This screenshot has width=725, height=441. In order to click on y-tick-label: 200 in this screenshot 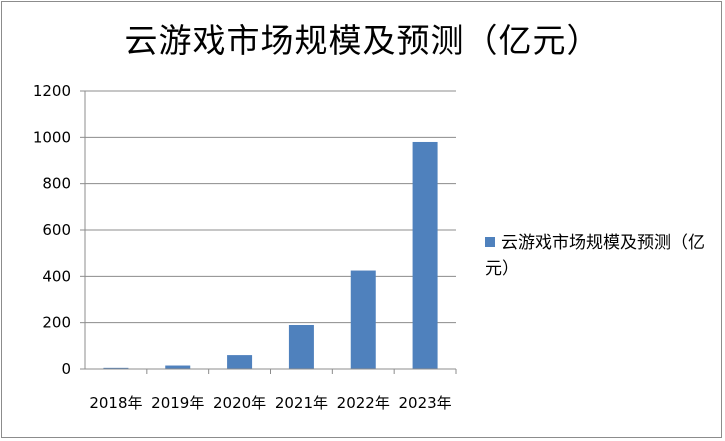, I will do `click(56, 323)`.